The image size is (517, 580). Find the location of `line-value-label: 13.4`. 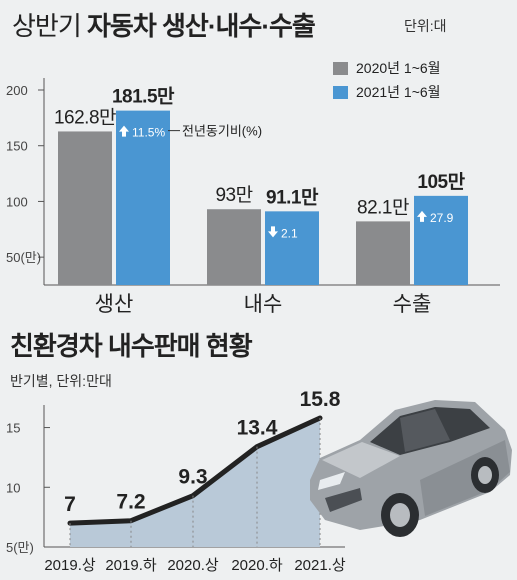

line-value-label: 13.4 is located at coordinates (257, 428).